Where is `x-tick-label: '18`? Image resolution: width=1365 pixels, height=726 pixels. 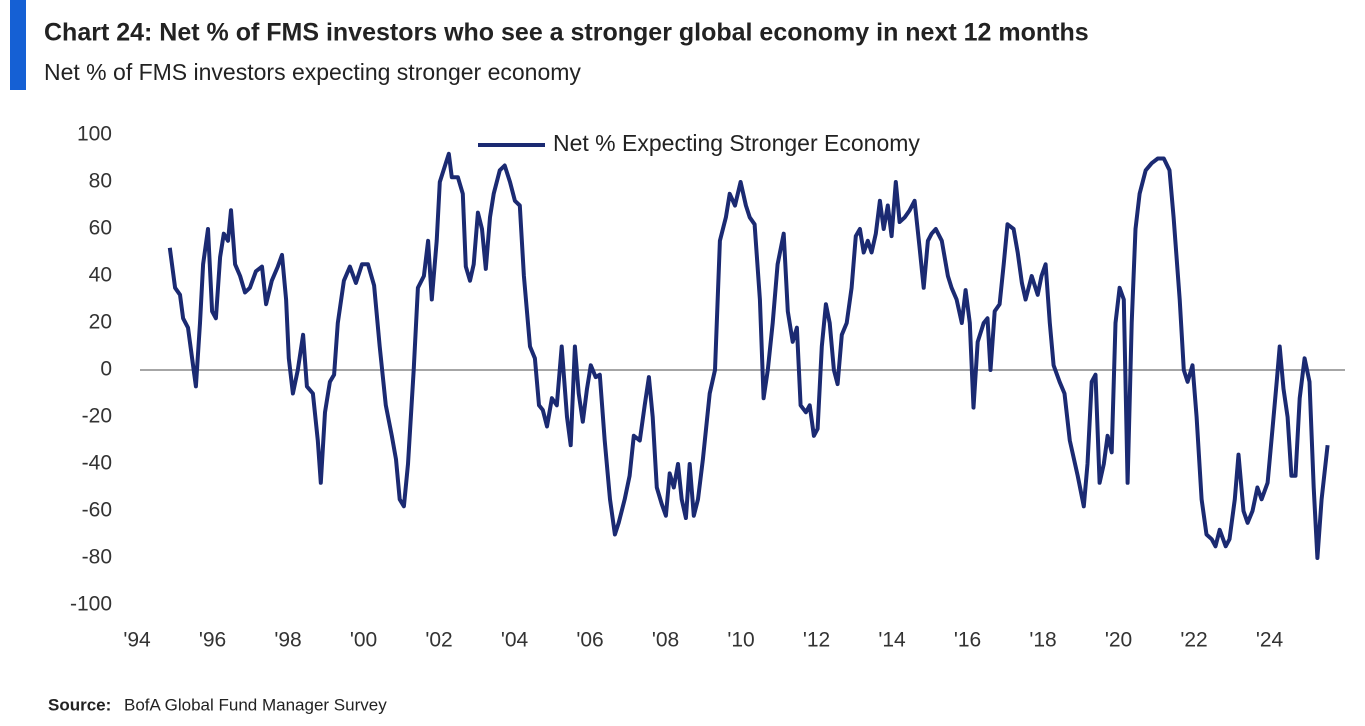
x-tick-label: '18 is located at coordinates (1042, 640).